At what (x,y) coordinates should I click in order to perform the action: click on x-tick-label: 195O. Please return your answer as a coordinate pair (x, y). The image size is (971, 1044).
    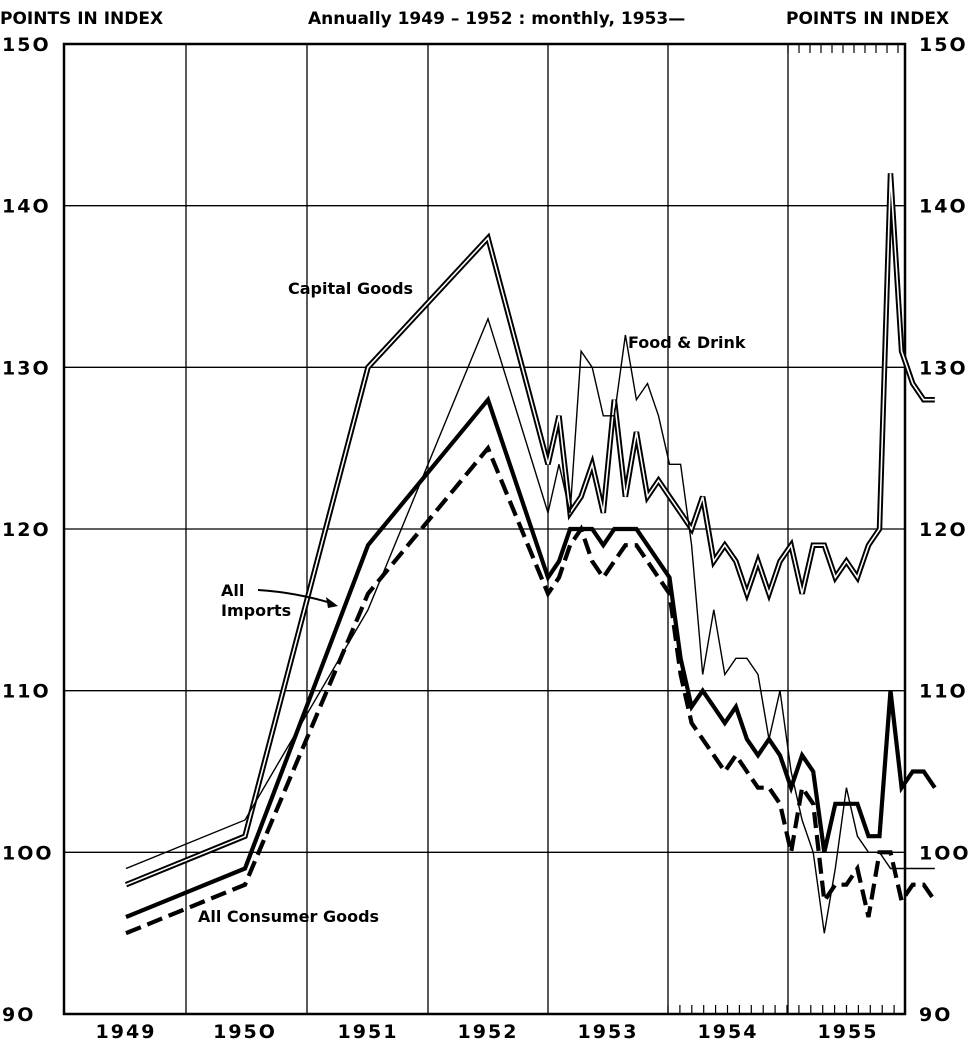
    Looking at the image, I should click on (245, 1032).